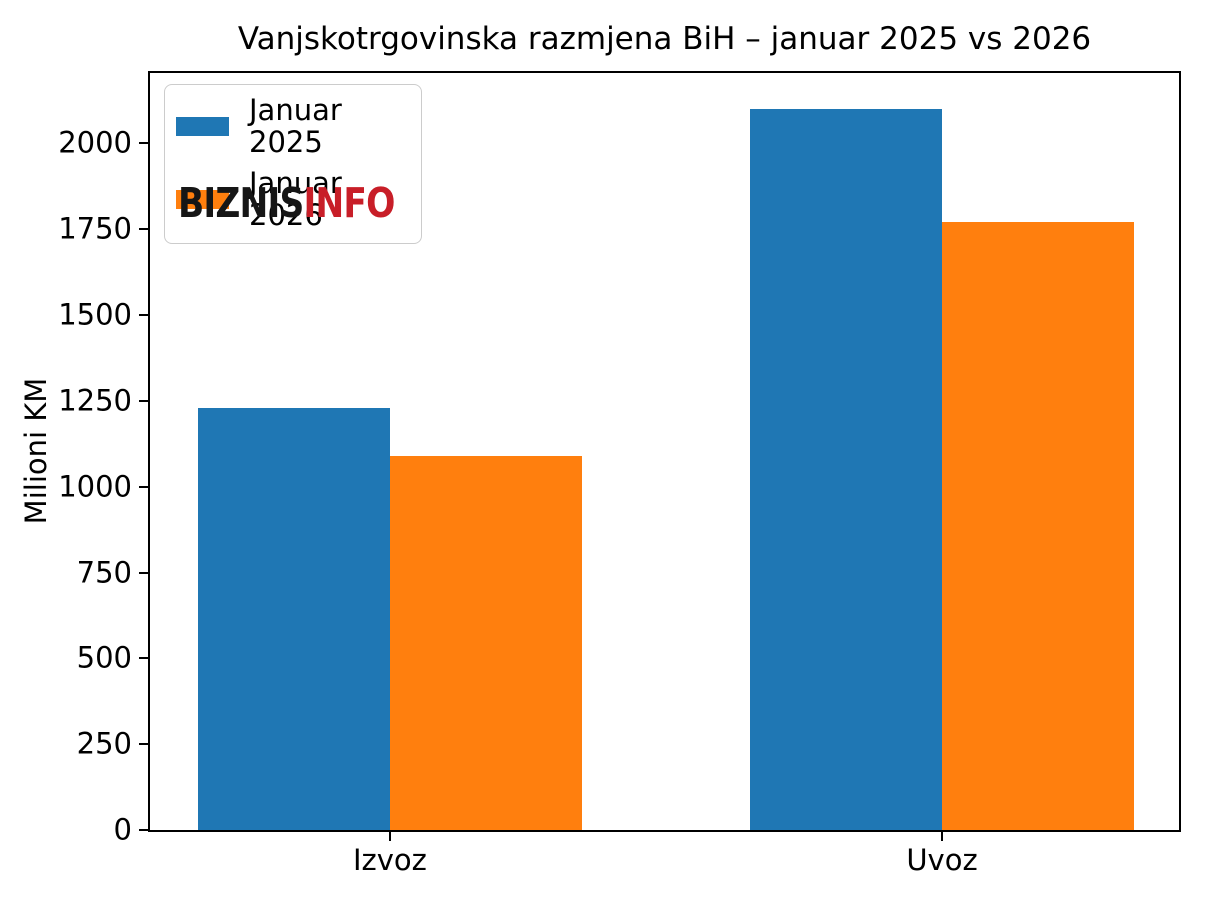 The image size is (1210, 907). What do you see at coordinates (942, 836) in the screenshot?
I see `x-tick-uvoz` at bounding box center [942, 836].